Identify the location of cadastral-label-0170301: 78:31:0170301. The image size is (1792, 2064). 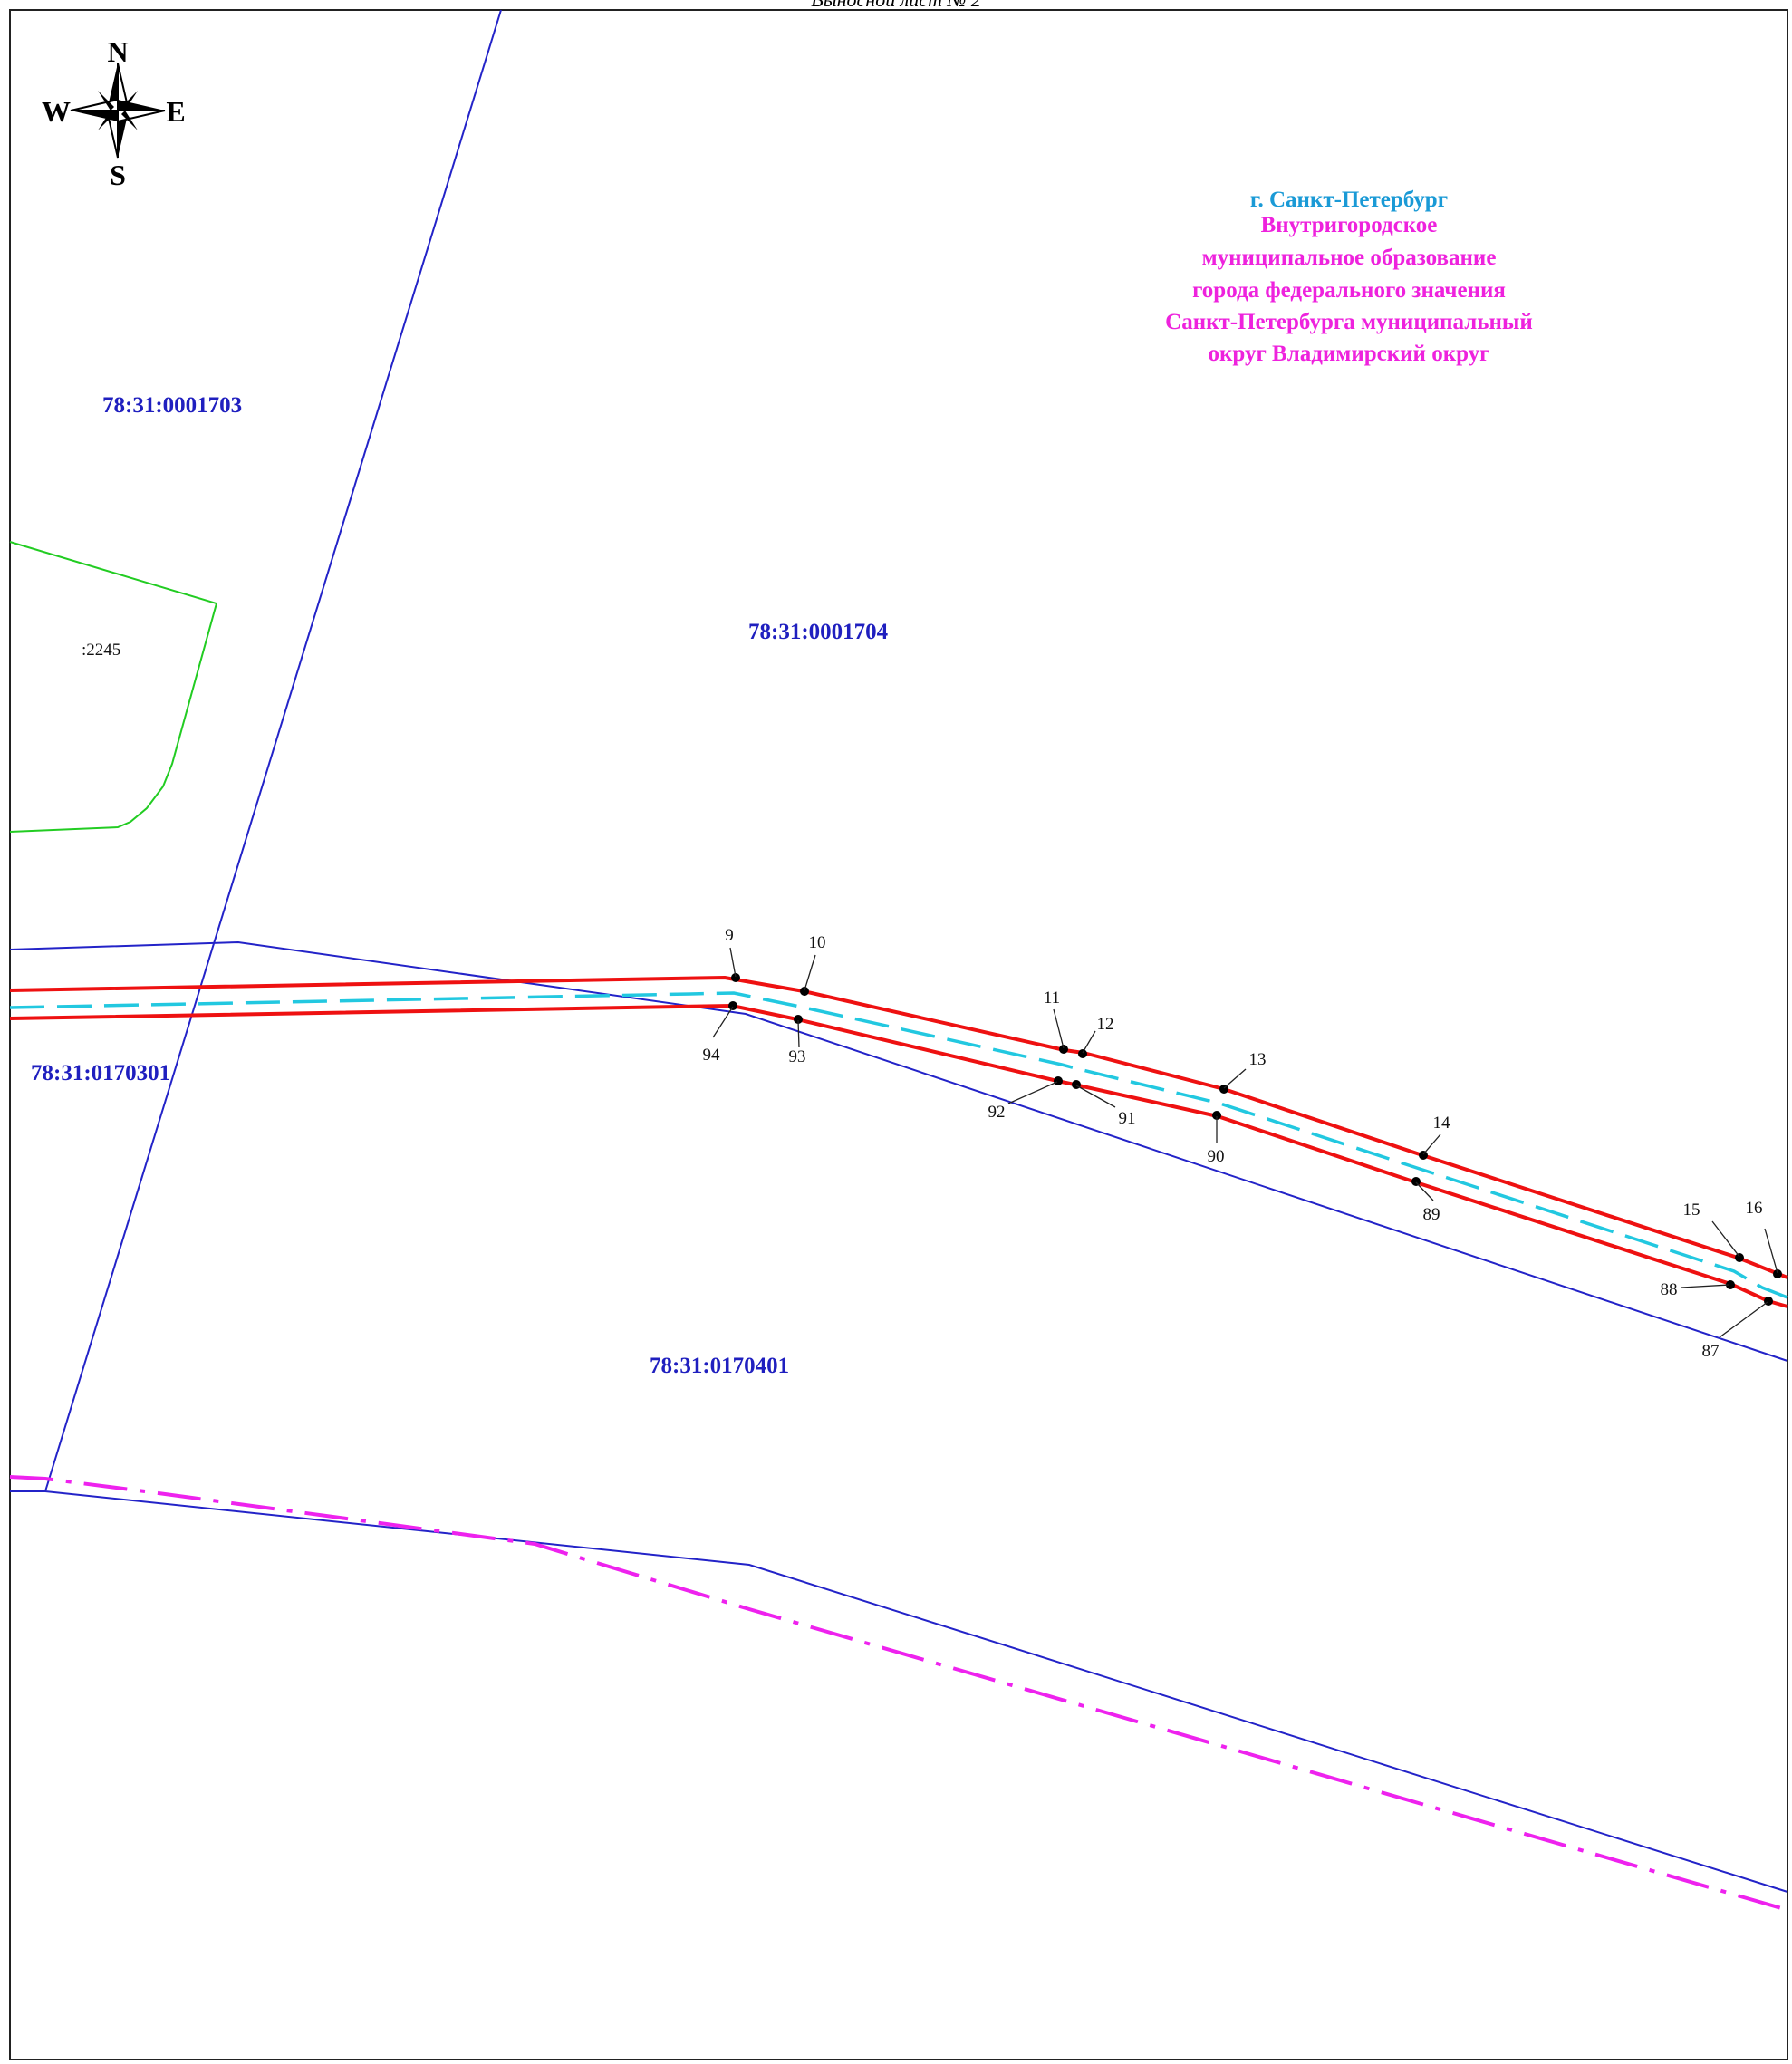
(100, 1073).